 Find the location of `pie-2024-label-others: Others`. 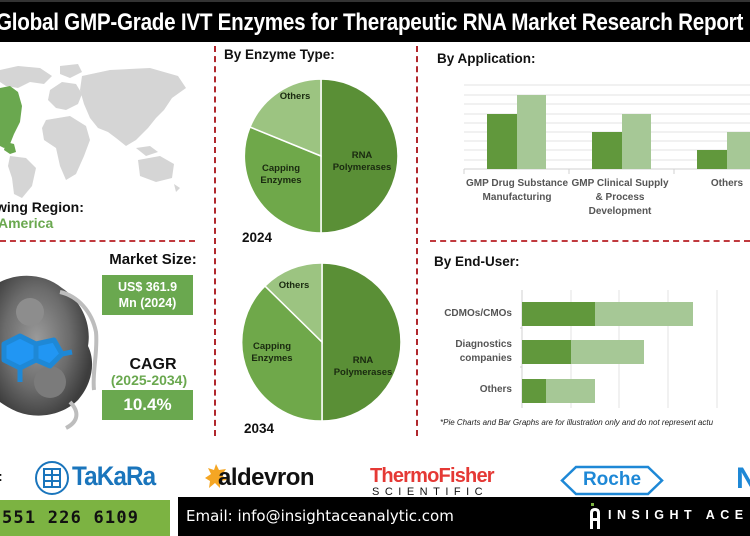

pie-2024-label-others: Others is located at coordinates (295, 96).